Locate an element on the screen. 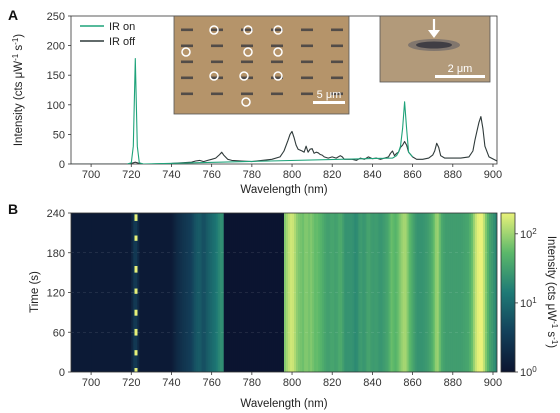 This screenshot has width=560, height=413. colorbar-tick-label: 10² is located at coordinates (528, 234).